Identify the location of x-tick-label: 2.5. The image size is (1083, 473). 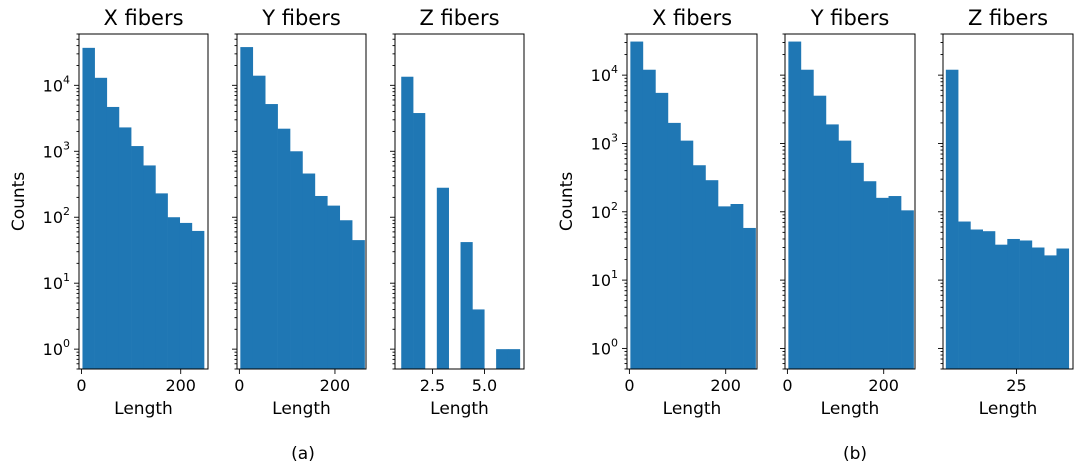
(432, 385).